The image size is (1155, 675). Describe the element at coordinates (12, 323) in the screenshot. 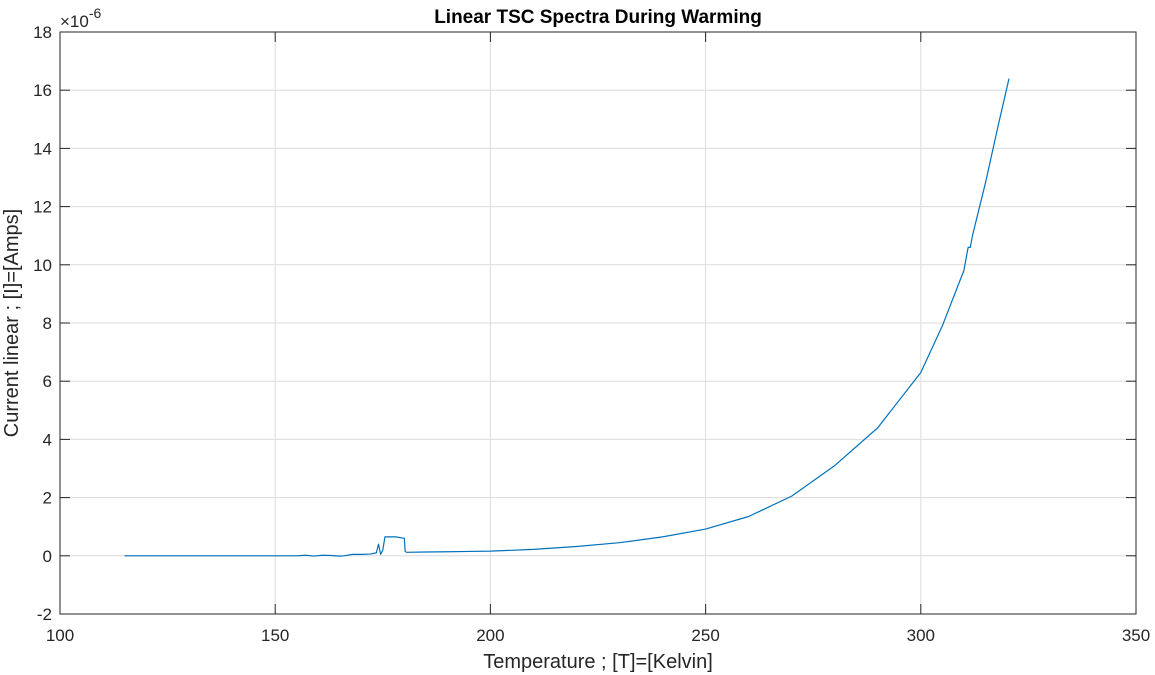

I see `y-axis-label: Current linear ; [I]=[Amps]` at that location.